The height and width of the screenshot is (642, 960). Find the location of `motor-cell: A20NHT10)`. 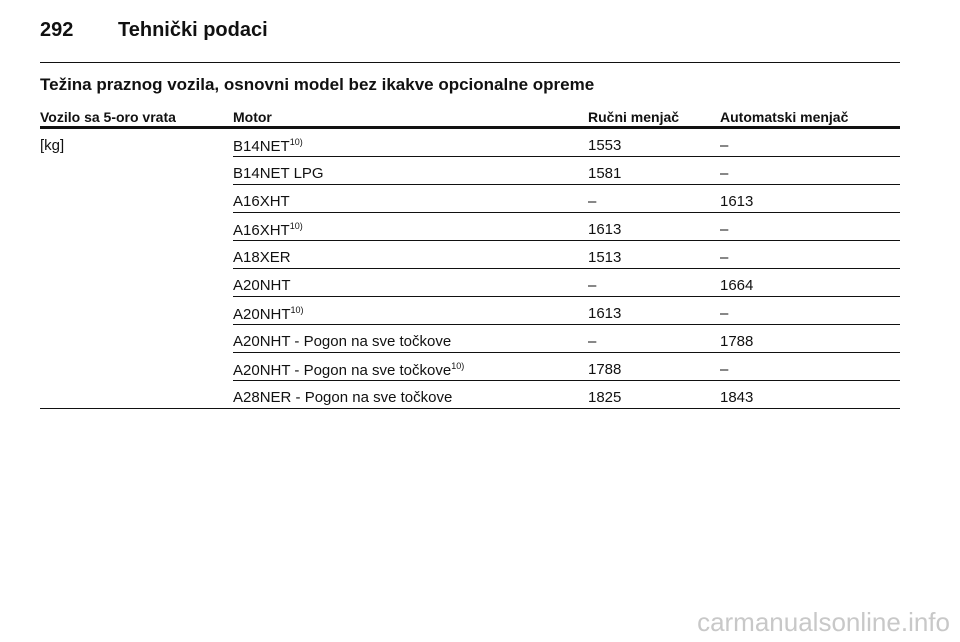

motor-cell: A20NHT10) is located at coordinates (268, 314).